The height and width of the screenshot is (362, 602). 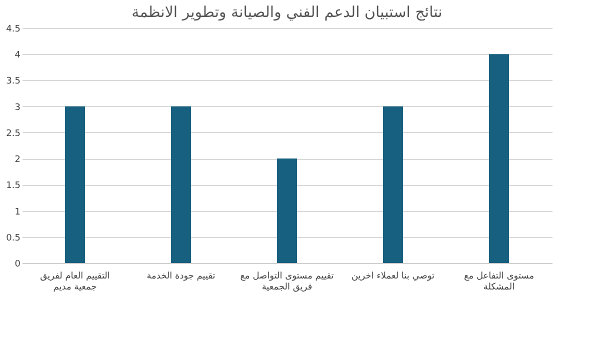 What do you see at coordinates (13, 186) in the screenshot?
I see `y-tick-label: 1.5` at bounding box center [13, 186].